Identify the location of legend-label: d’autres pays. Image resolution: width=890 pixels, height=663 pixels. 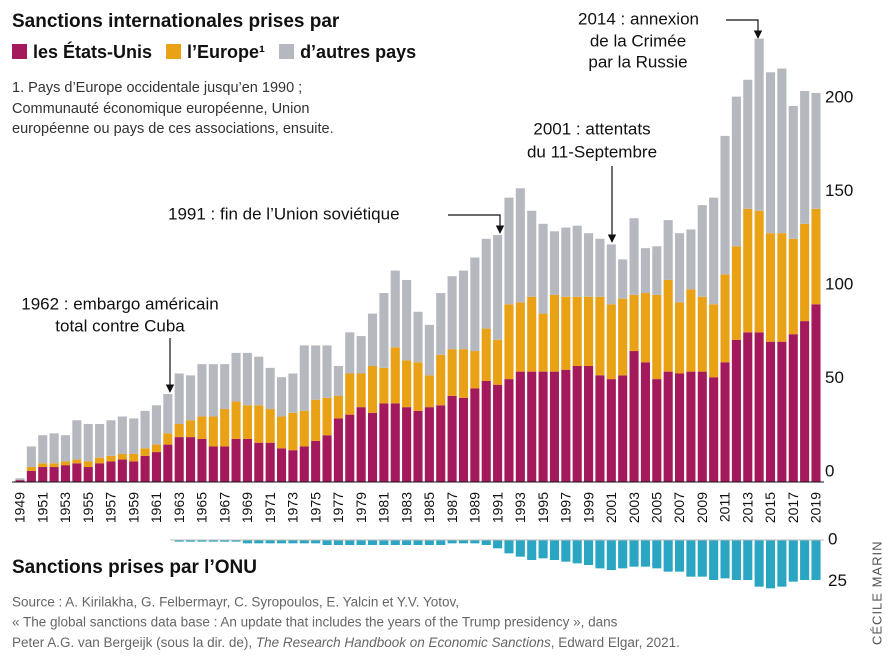
(358, 52).